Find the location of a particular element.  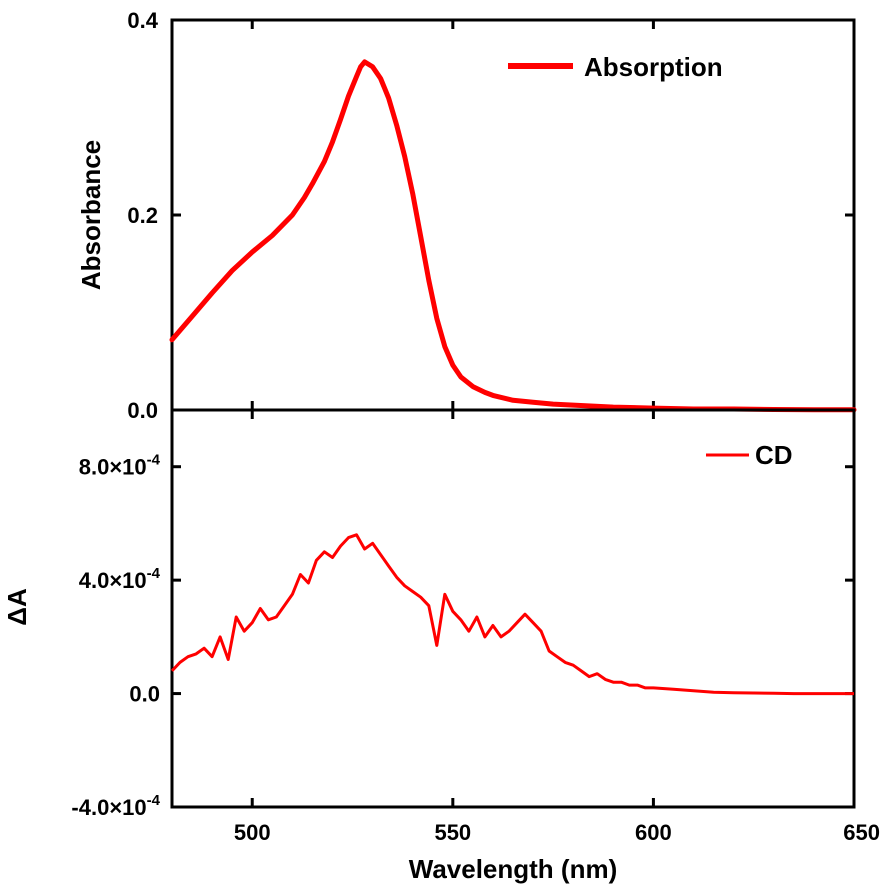

cd-series-line is located at coordinates (512, 614).